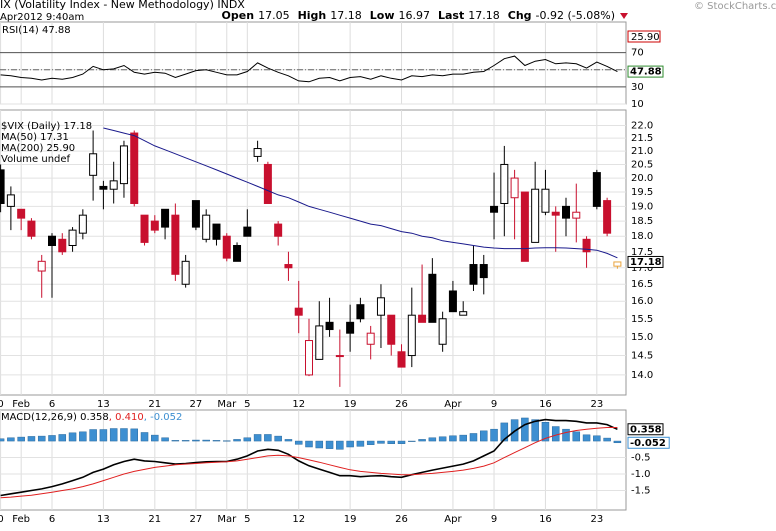 This screenshot has height=531, width=776. What do you see at coordinates (642, 138) in the screenshot?
I see `y-tick-label: 21.5` at bounding box center [642, 138].